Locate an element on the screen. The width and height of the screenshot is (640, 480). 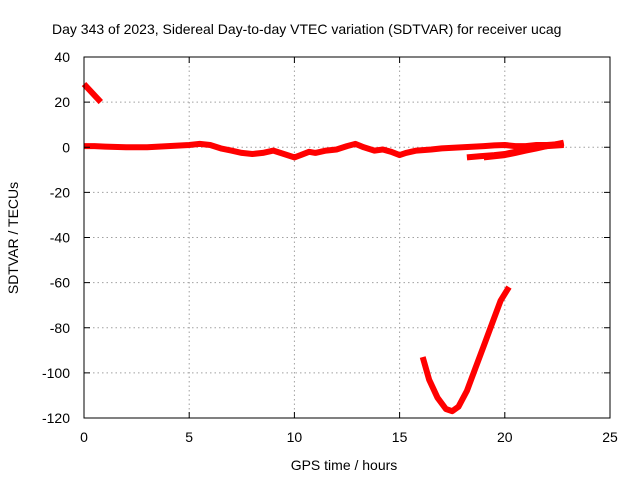
x-tick-label: 5 is located at coordinates (189, 437).